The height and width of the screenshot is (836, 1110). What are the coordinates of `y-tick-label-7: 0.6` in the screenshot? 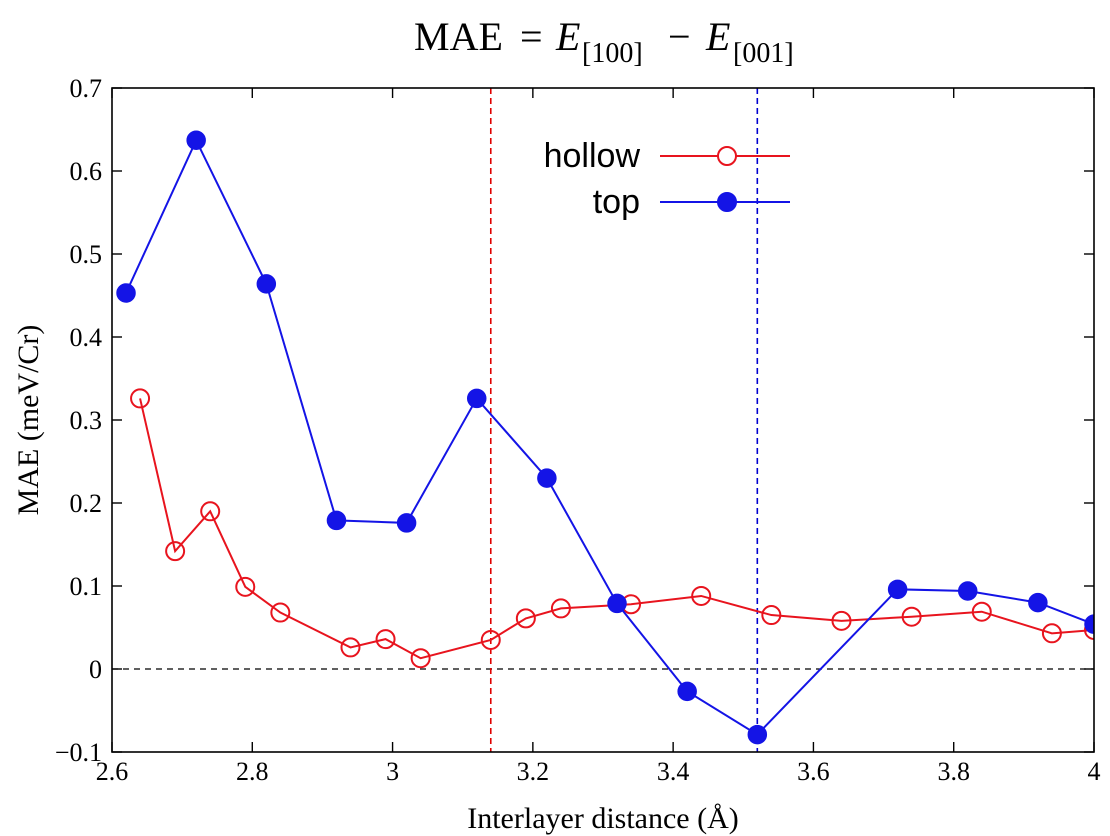 It's located at (86, 171).